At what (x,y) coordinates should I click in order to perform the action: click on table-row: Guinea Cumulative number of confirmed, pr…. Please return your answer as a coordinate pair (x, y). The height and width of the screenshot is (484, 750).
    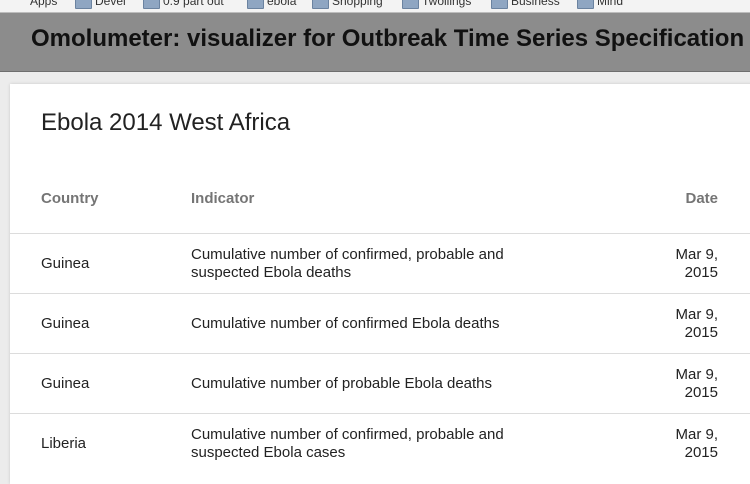
    Looking at the image, I should click on (380, 263).